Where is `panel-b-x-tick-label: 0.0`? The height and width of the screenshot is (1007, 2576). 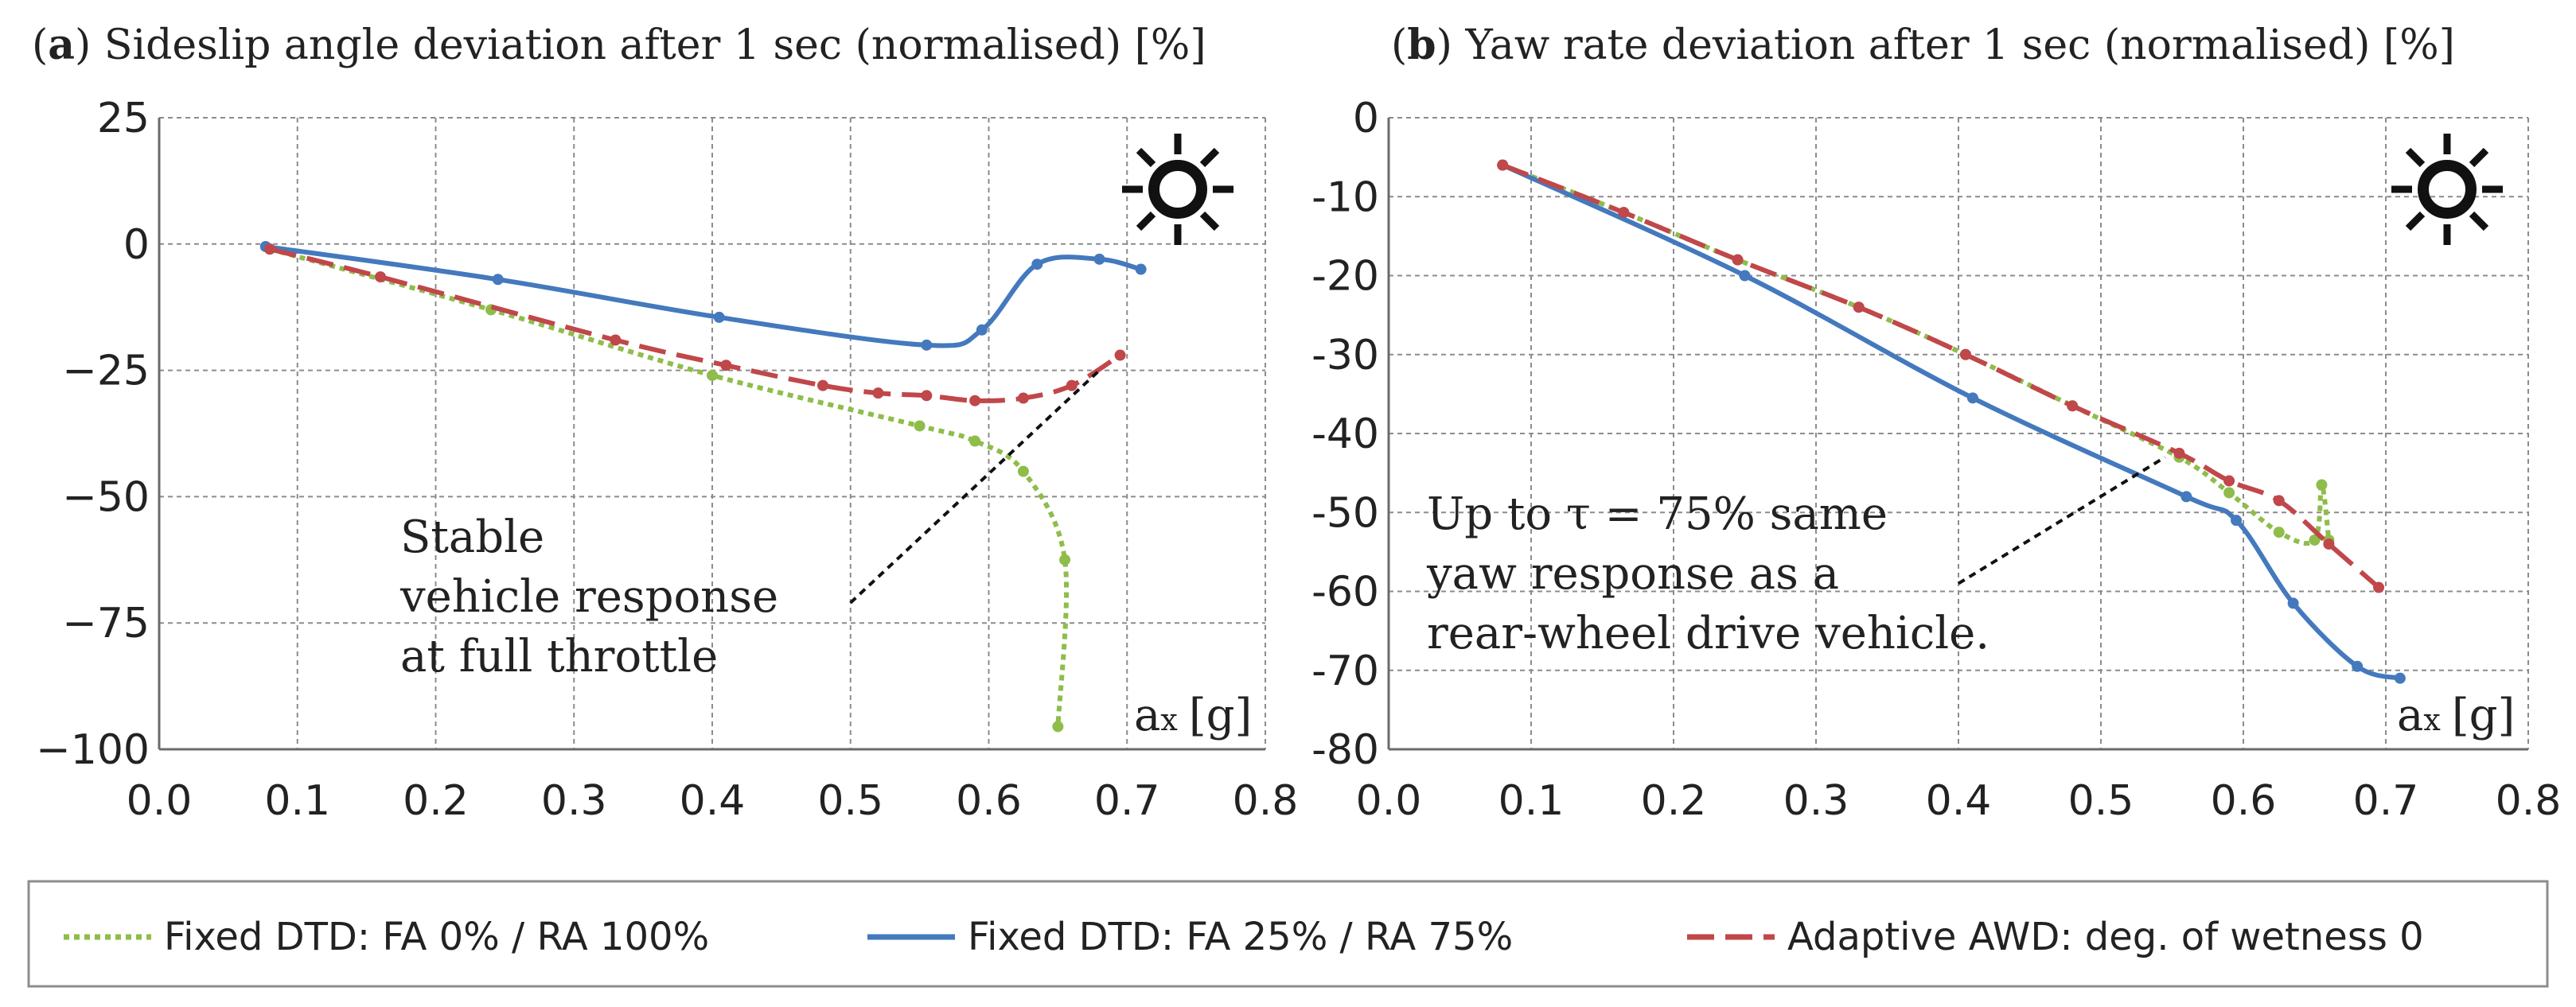
panel-b-x-tick-label: 0.0 is located at coordinates (1389, 801).